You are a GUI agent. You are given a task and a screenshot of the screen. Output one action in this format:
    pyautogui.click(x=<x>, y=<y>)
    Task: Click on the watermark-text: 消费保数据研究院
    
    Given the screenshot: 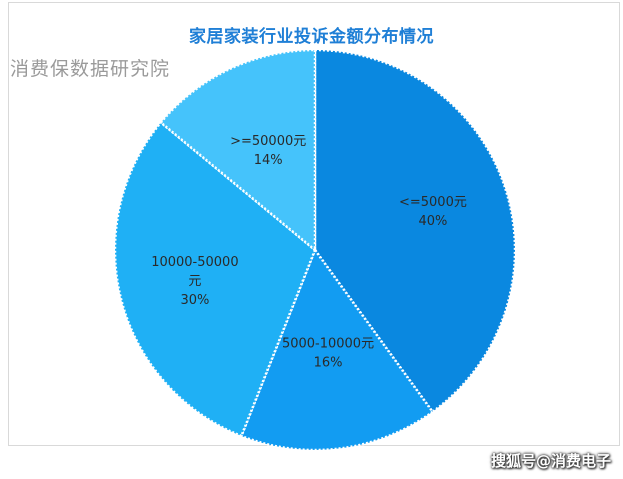 What is the action you would take?
    pyautogui.click(x=90, y=69)
    